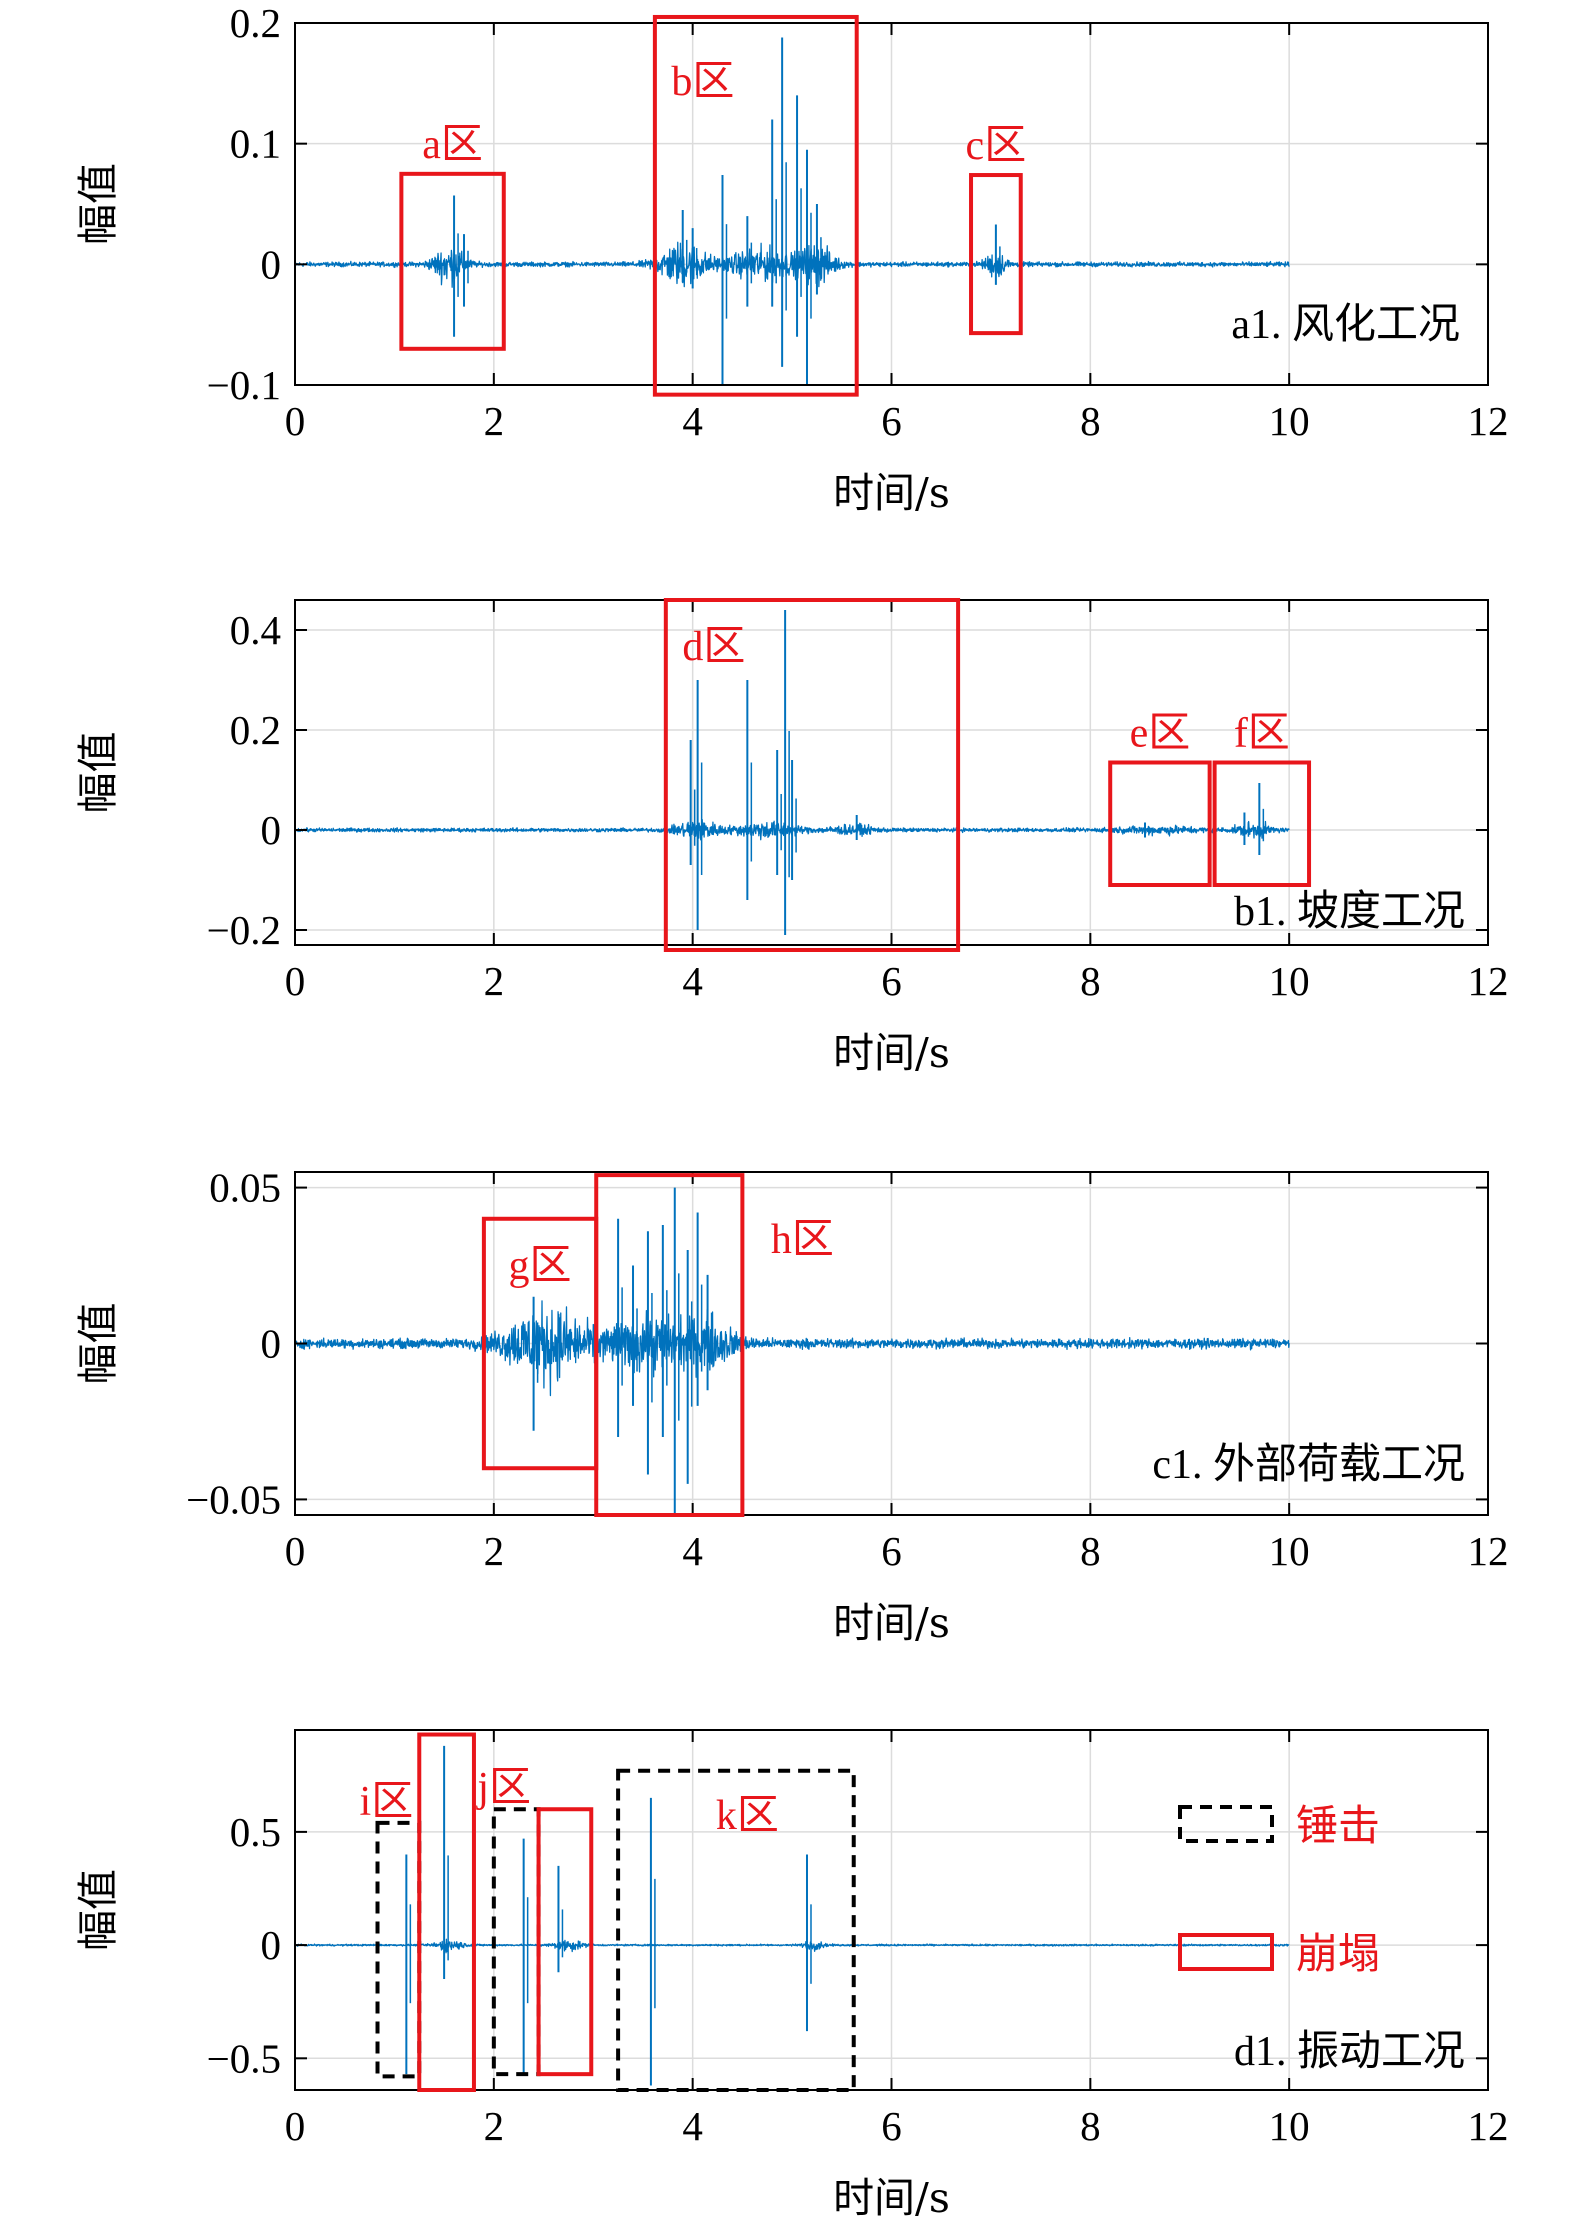  I want to click on region-label: b区, so click(702, 82).